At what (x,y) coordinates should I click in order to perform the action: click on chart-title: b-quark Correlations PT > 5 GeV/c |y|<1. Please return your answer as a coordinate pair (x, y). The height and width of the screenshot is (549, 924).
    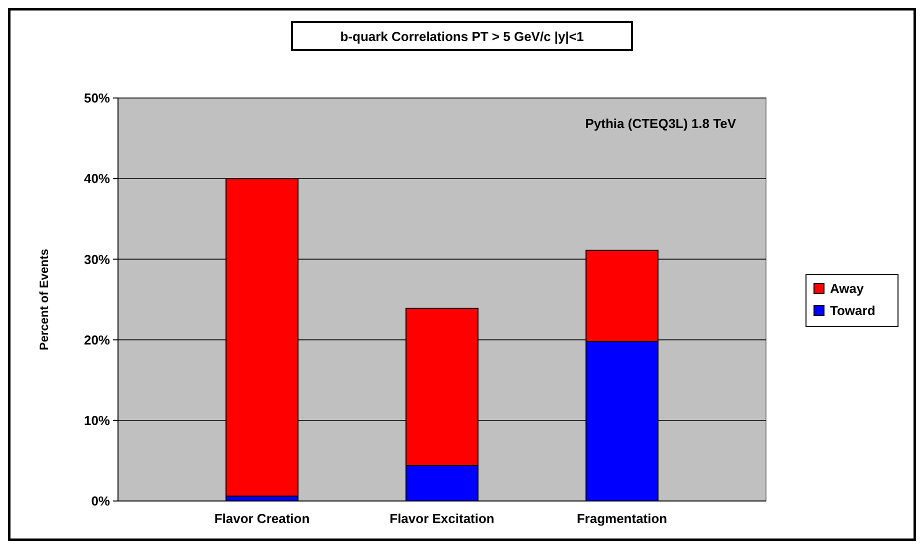
    Looking at the image, I should click on (462, 36).